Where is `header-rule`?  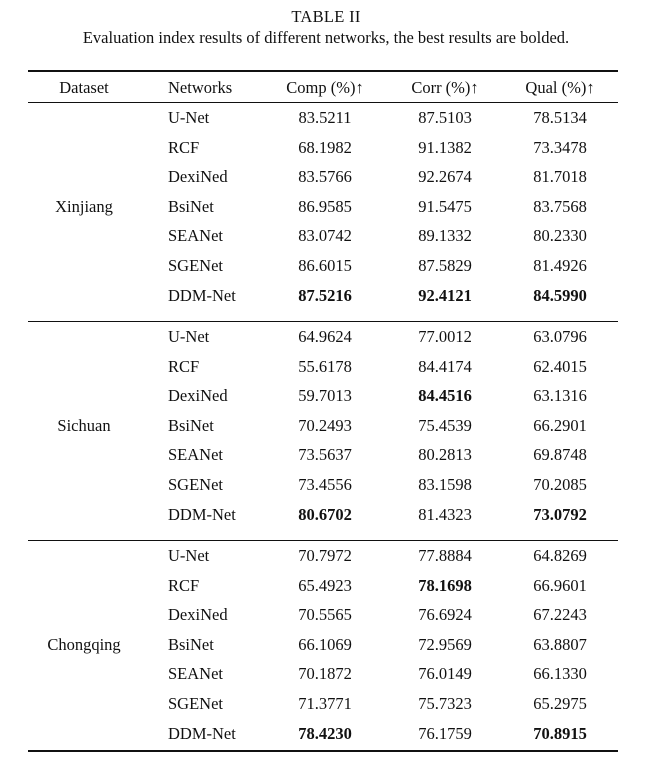 header-rule is located at coordinates (323, 102).